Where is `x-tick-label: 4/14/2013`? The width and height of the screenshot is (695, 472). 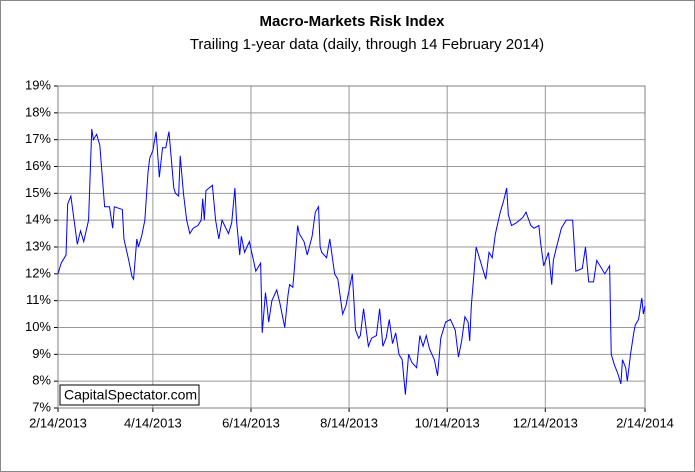
x-tick-label: 4/14/2013 is located at coordinates (153, 422).